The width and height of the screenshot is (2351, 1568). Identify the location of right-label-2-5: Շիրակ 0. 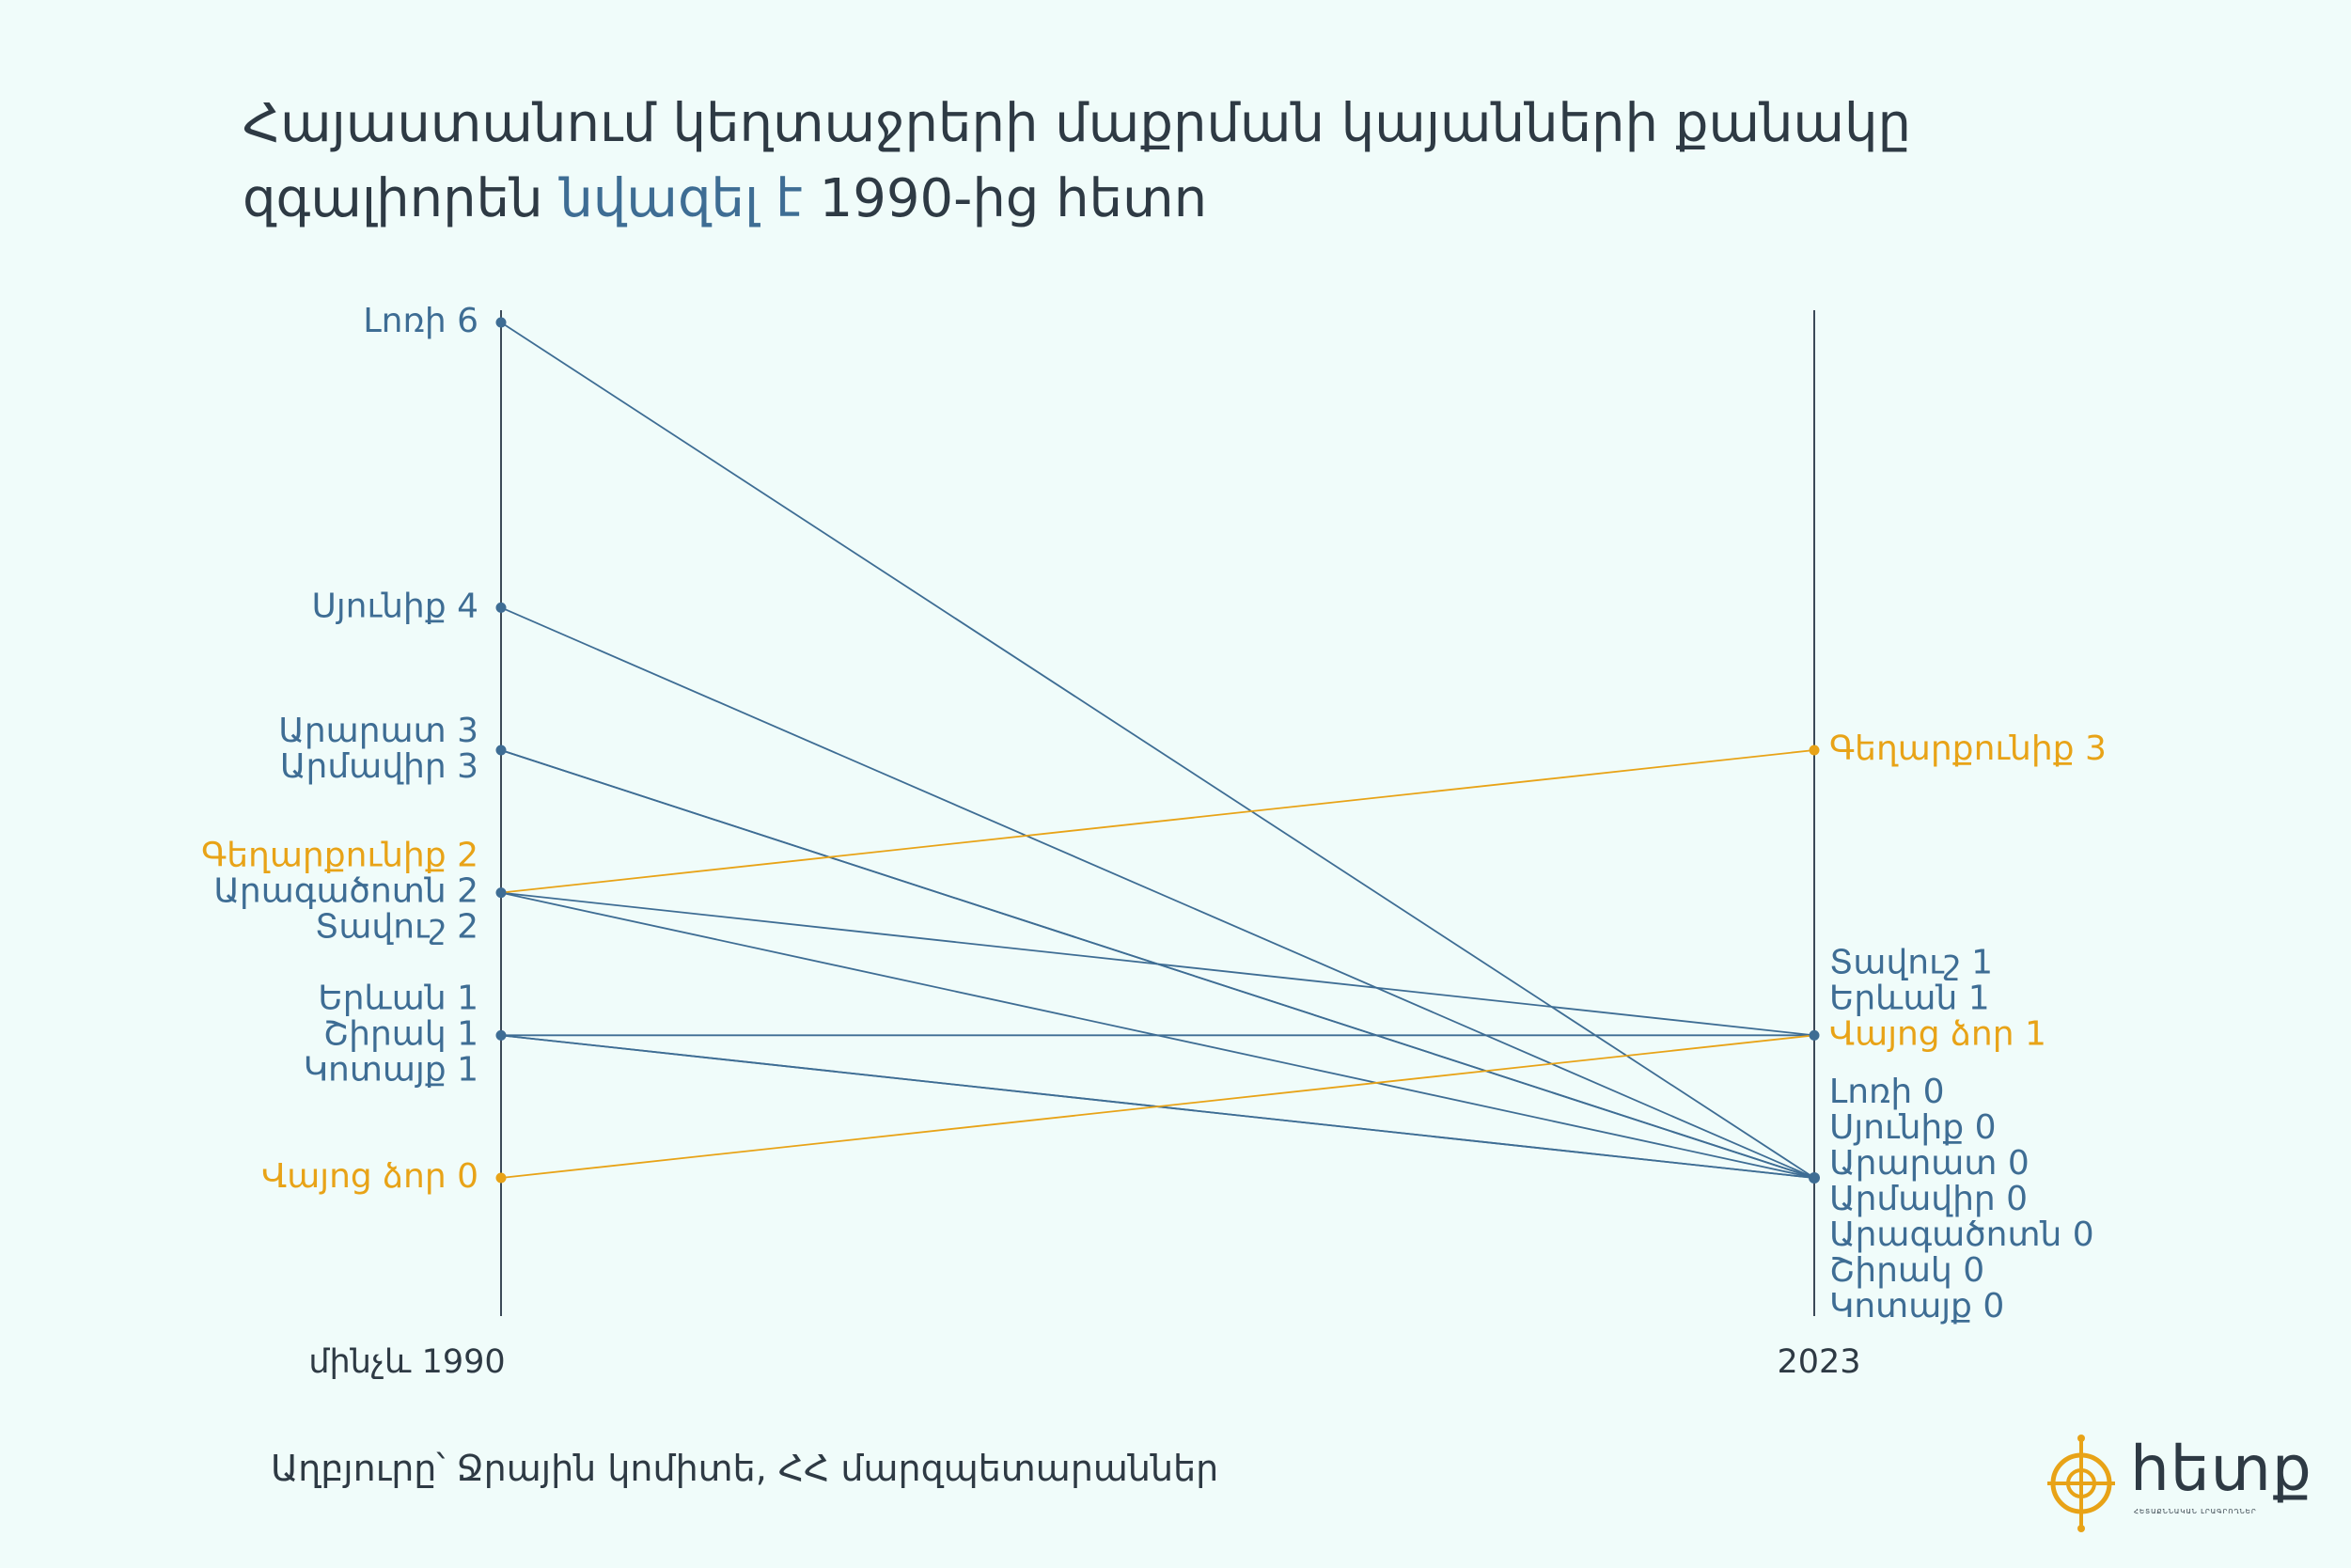
(1906, 1270).